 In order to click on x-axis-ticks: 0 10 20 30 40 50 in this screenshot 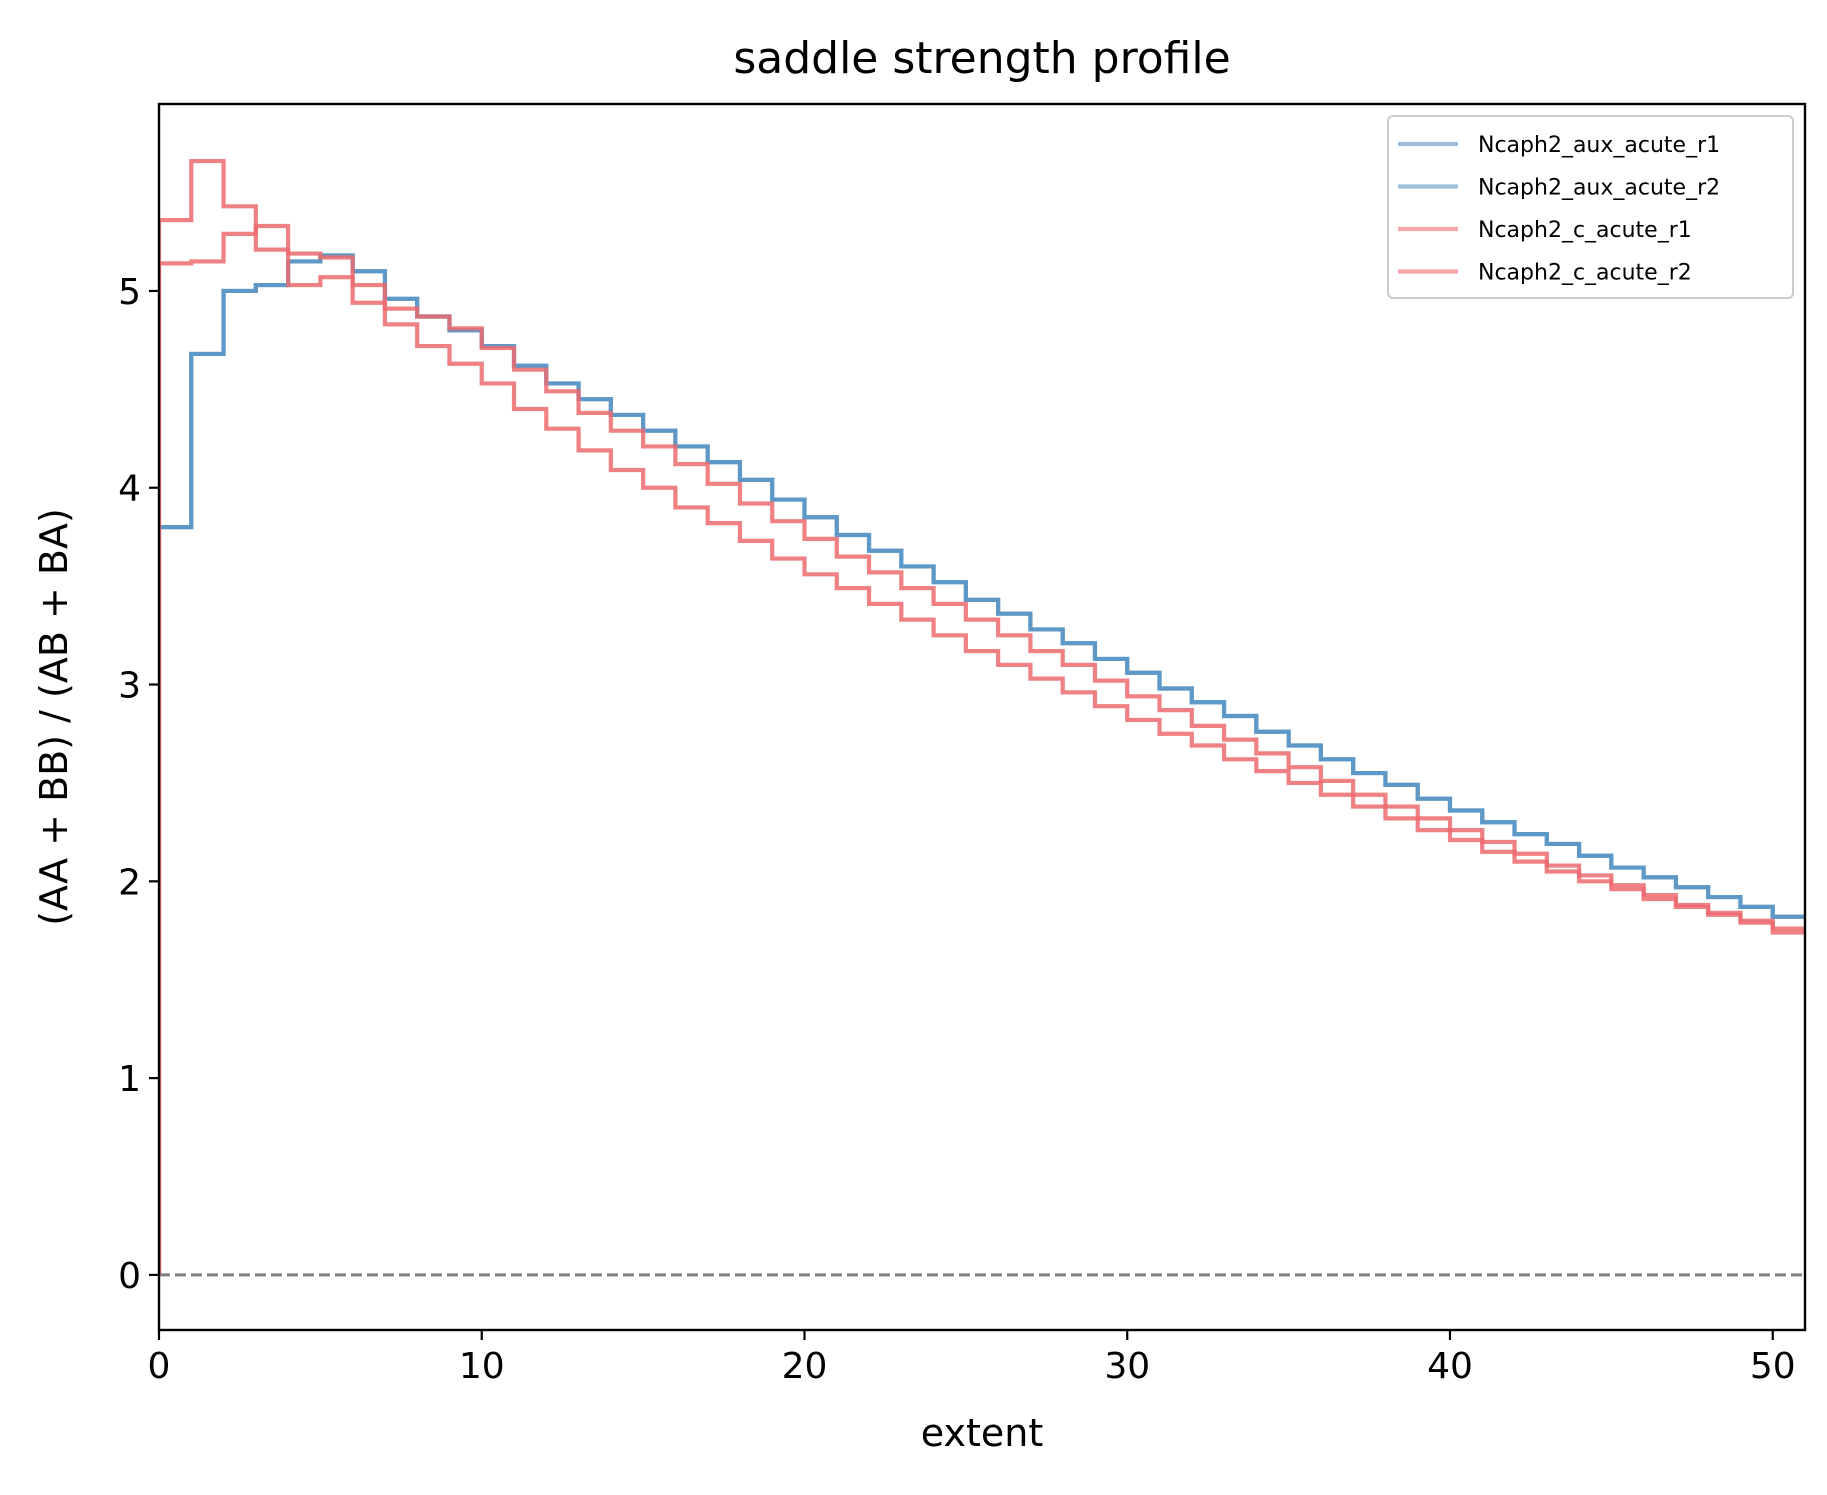, I will do `click(972, 1358)`.